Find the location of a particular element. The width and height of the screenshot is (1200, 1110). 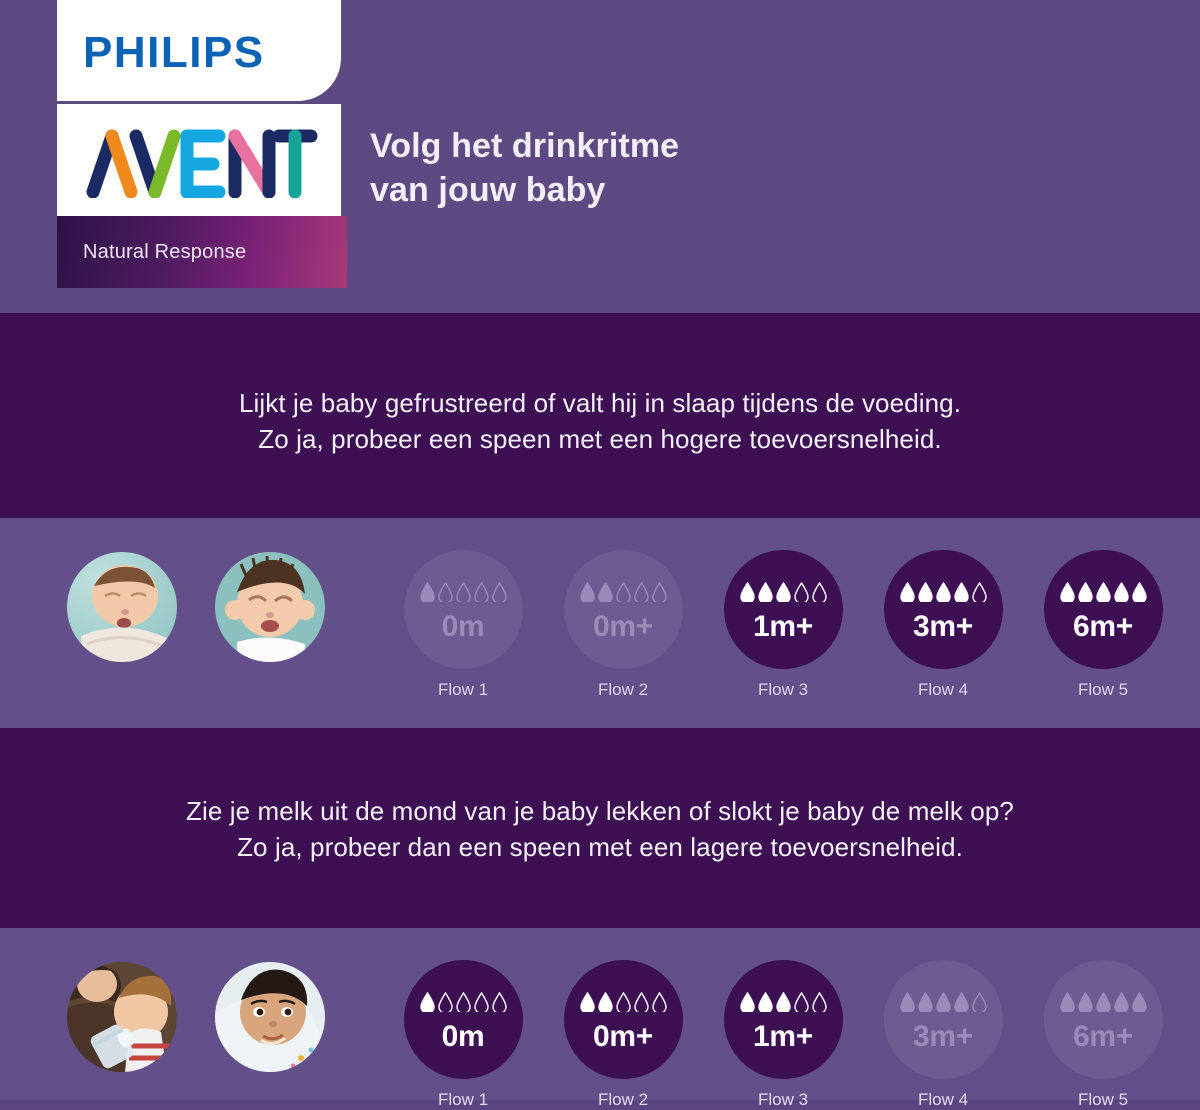

avent-wordmark-graphic is located at coordinates (202, 163).